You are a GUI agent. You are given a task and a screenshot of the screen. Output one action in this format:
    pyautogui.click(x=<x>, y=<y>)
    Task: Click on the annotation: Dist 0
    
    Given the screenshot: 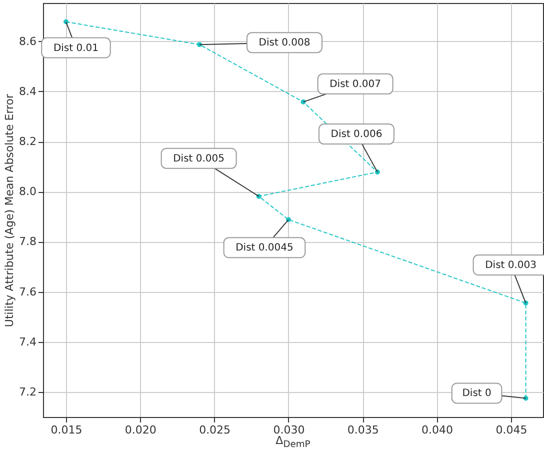 What is the action you would take?
    pyautogui.click(x=477, y=394)
    